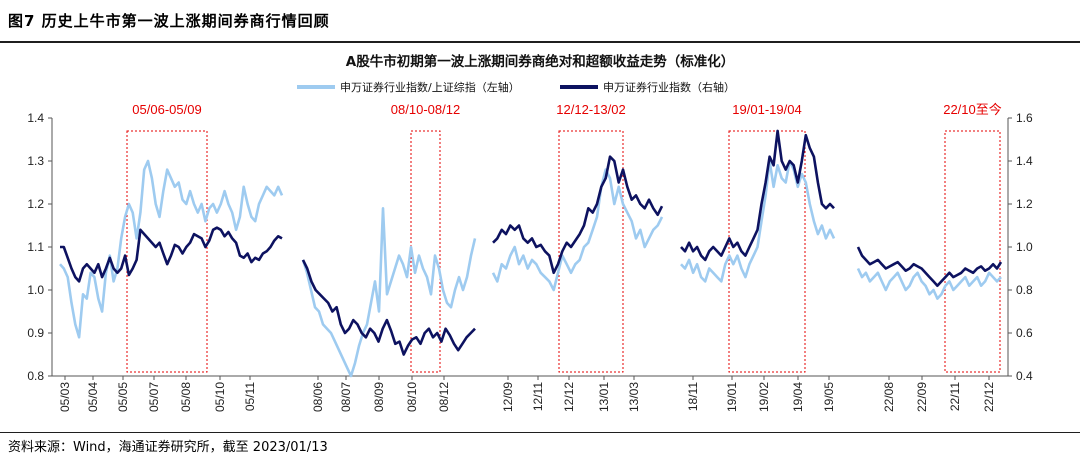 This screenshot has height=461, width=1080. Describe the element at coordinates (220, 397) in the screenshot. I see `x-tick-label: 05/10` at that location.